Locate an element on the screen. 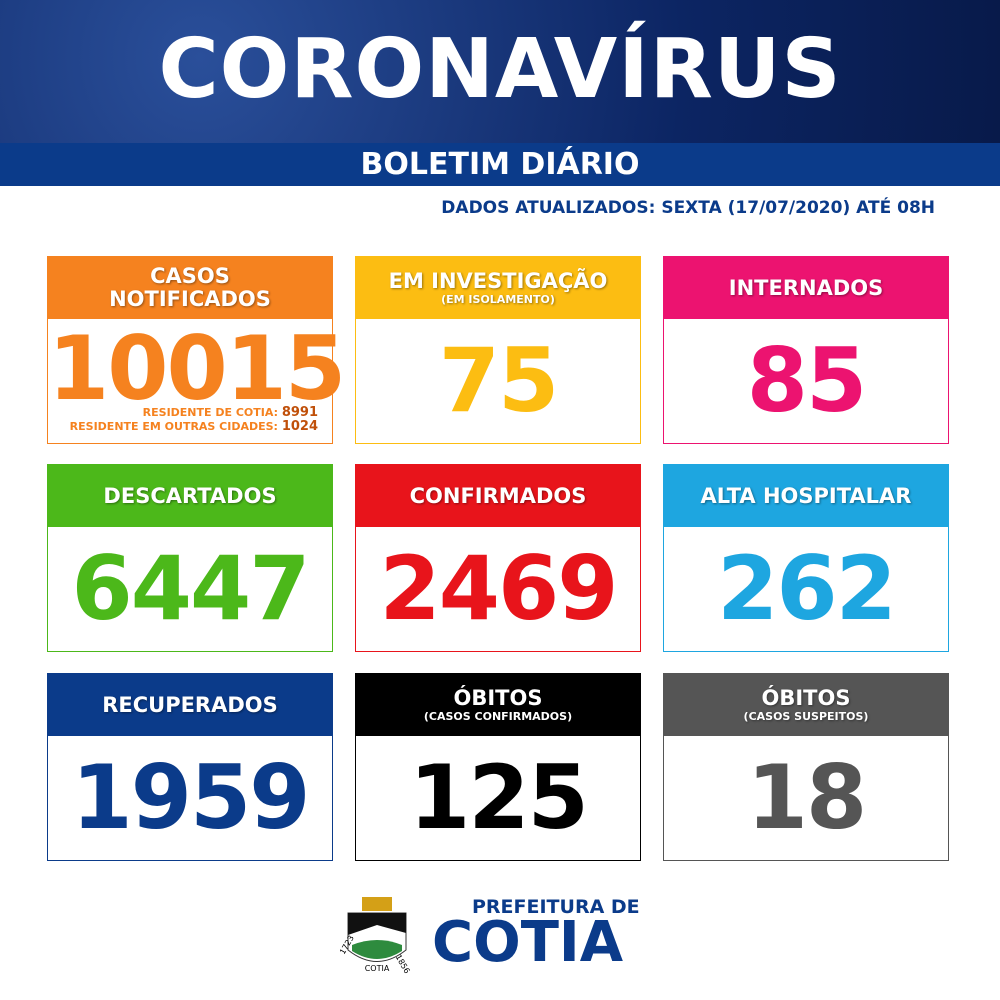  card: INTERNADOS 85 is located at coordinates (806, 350).